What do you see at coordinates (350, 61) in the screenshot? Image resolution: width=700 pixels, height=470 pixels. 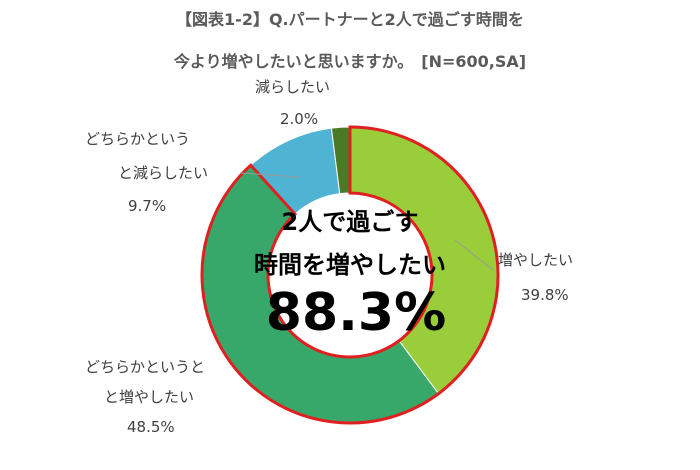 I see `chart-title-line2: 今より増やしたいと思いますか。 [N=600,SA]` at bounding box center [350, 61].